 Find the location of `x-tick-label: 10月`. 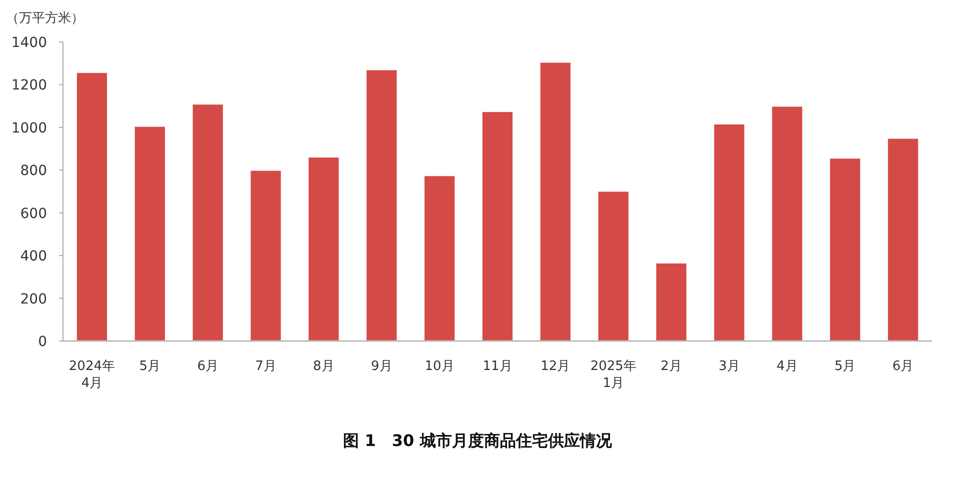

x-tick-label: 10月 is located at coordinates (440, 366).